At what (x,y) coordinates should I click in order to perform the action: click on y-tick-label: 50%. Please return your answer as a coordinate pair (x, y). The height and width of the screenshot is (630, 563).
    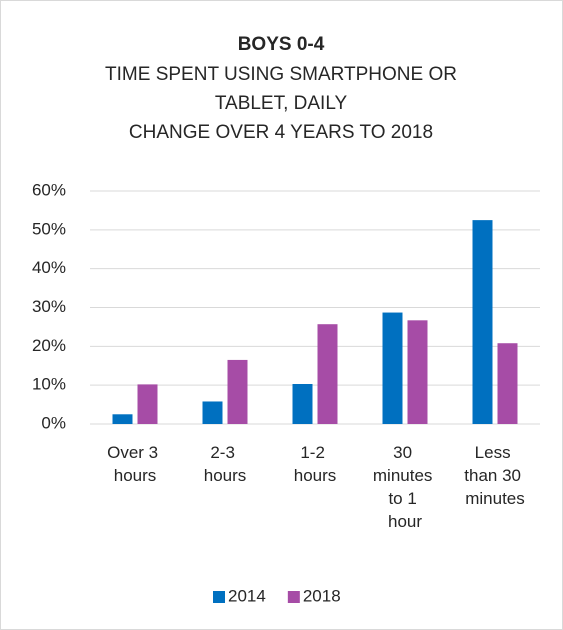
    Looking at the image, I should click on (49, 228).